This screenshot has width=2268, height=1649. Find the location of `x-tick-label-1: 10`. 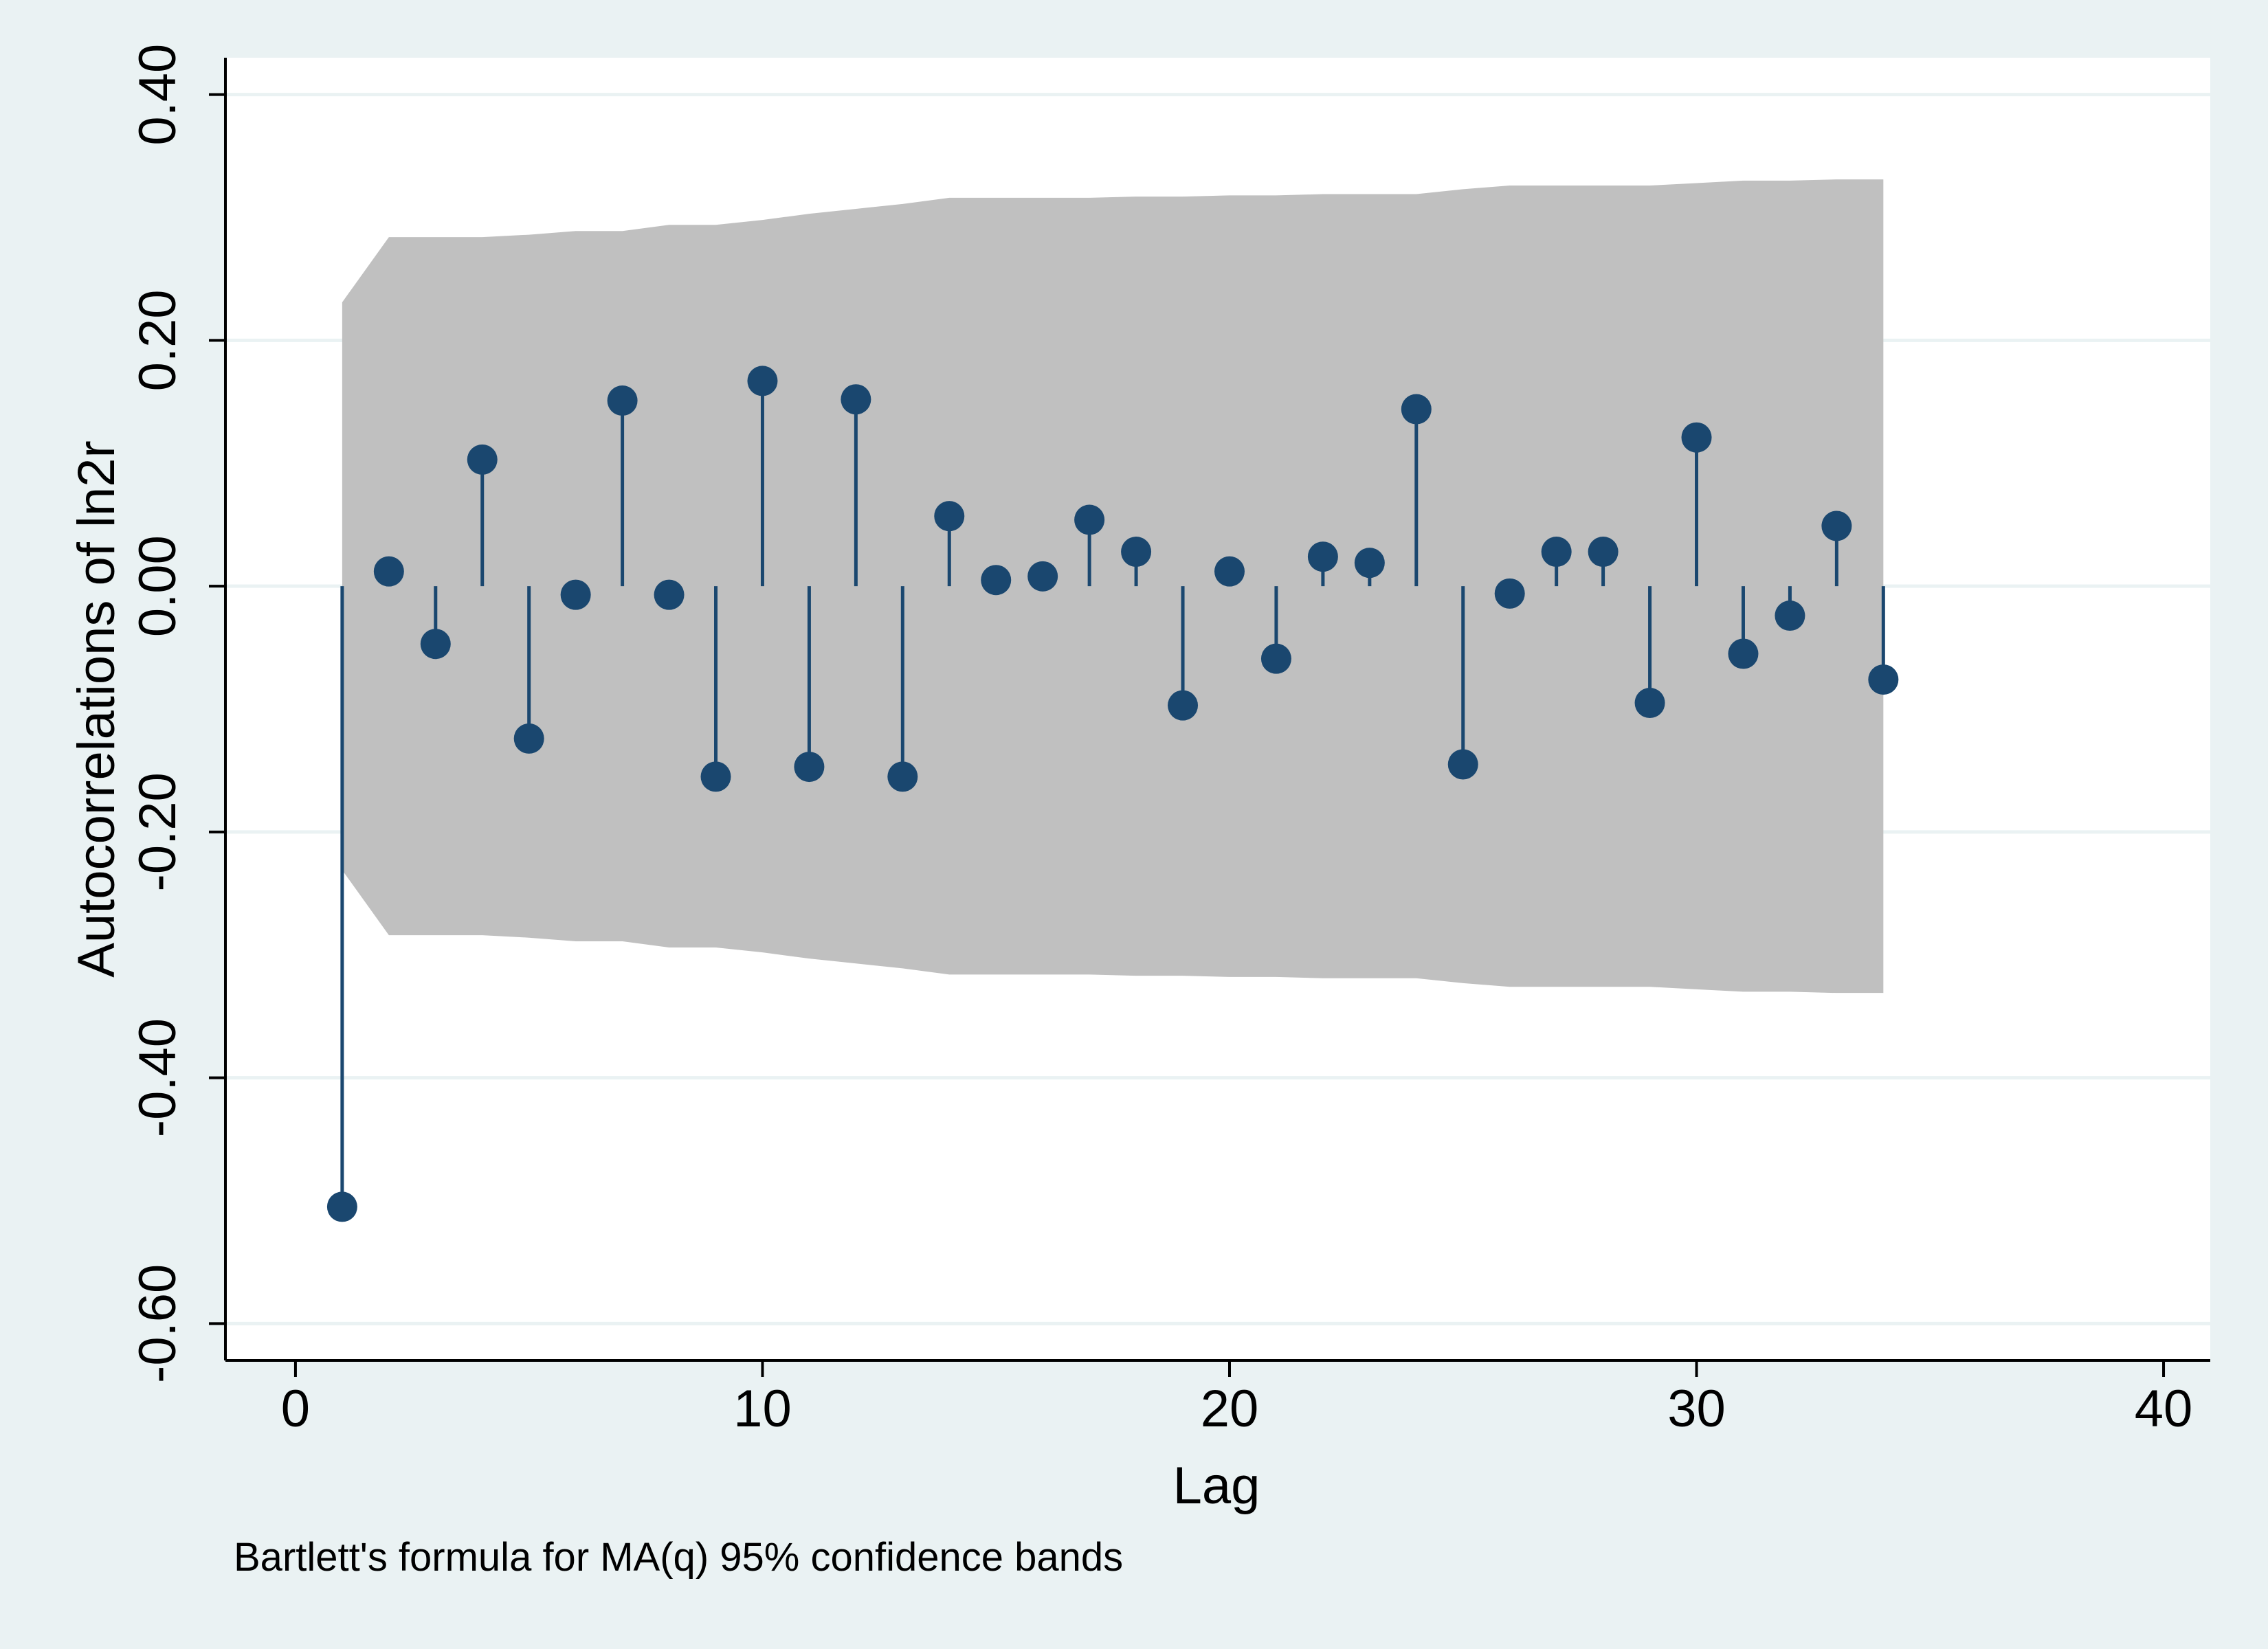

x-tick-label-1: 10 is located at coordinates (763, 1409).